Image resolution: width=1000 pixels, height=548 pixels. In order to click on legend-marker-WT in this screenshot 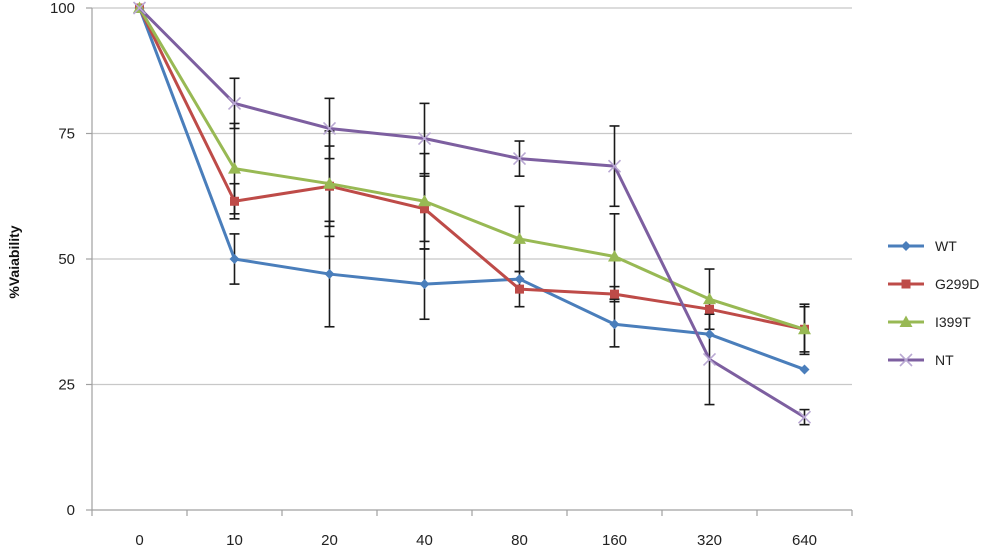, I will do `click(906, 246)`.